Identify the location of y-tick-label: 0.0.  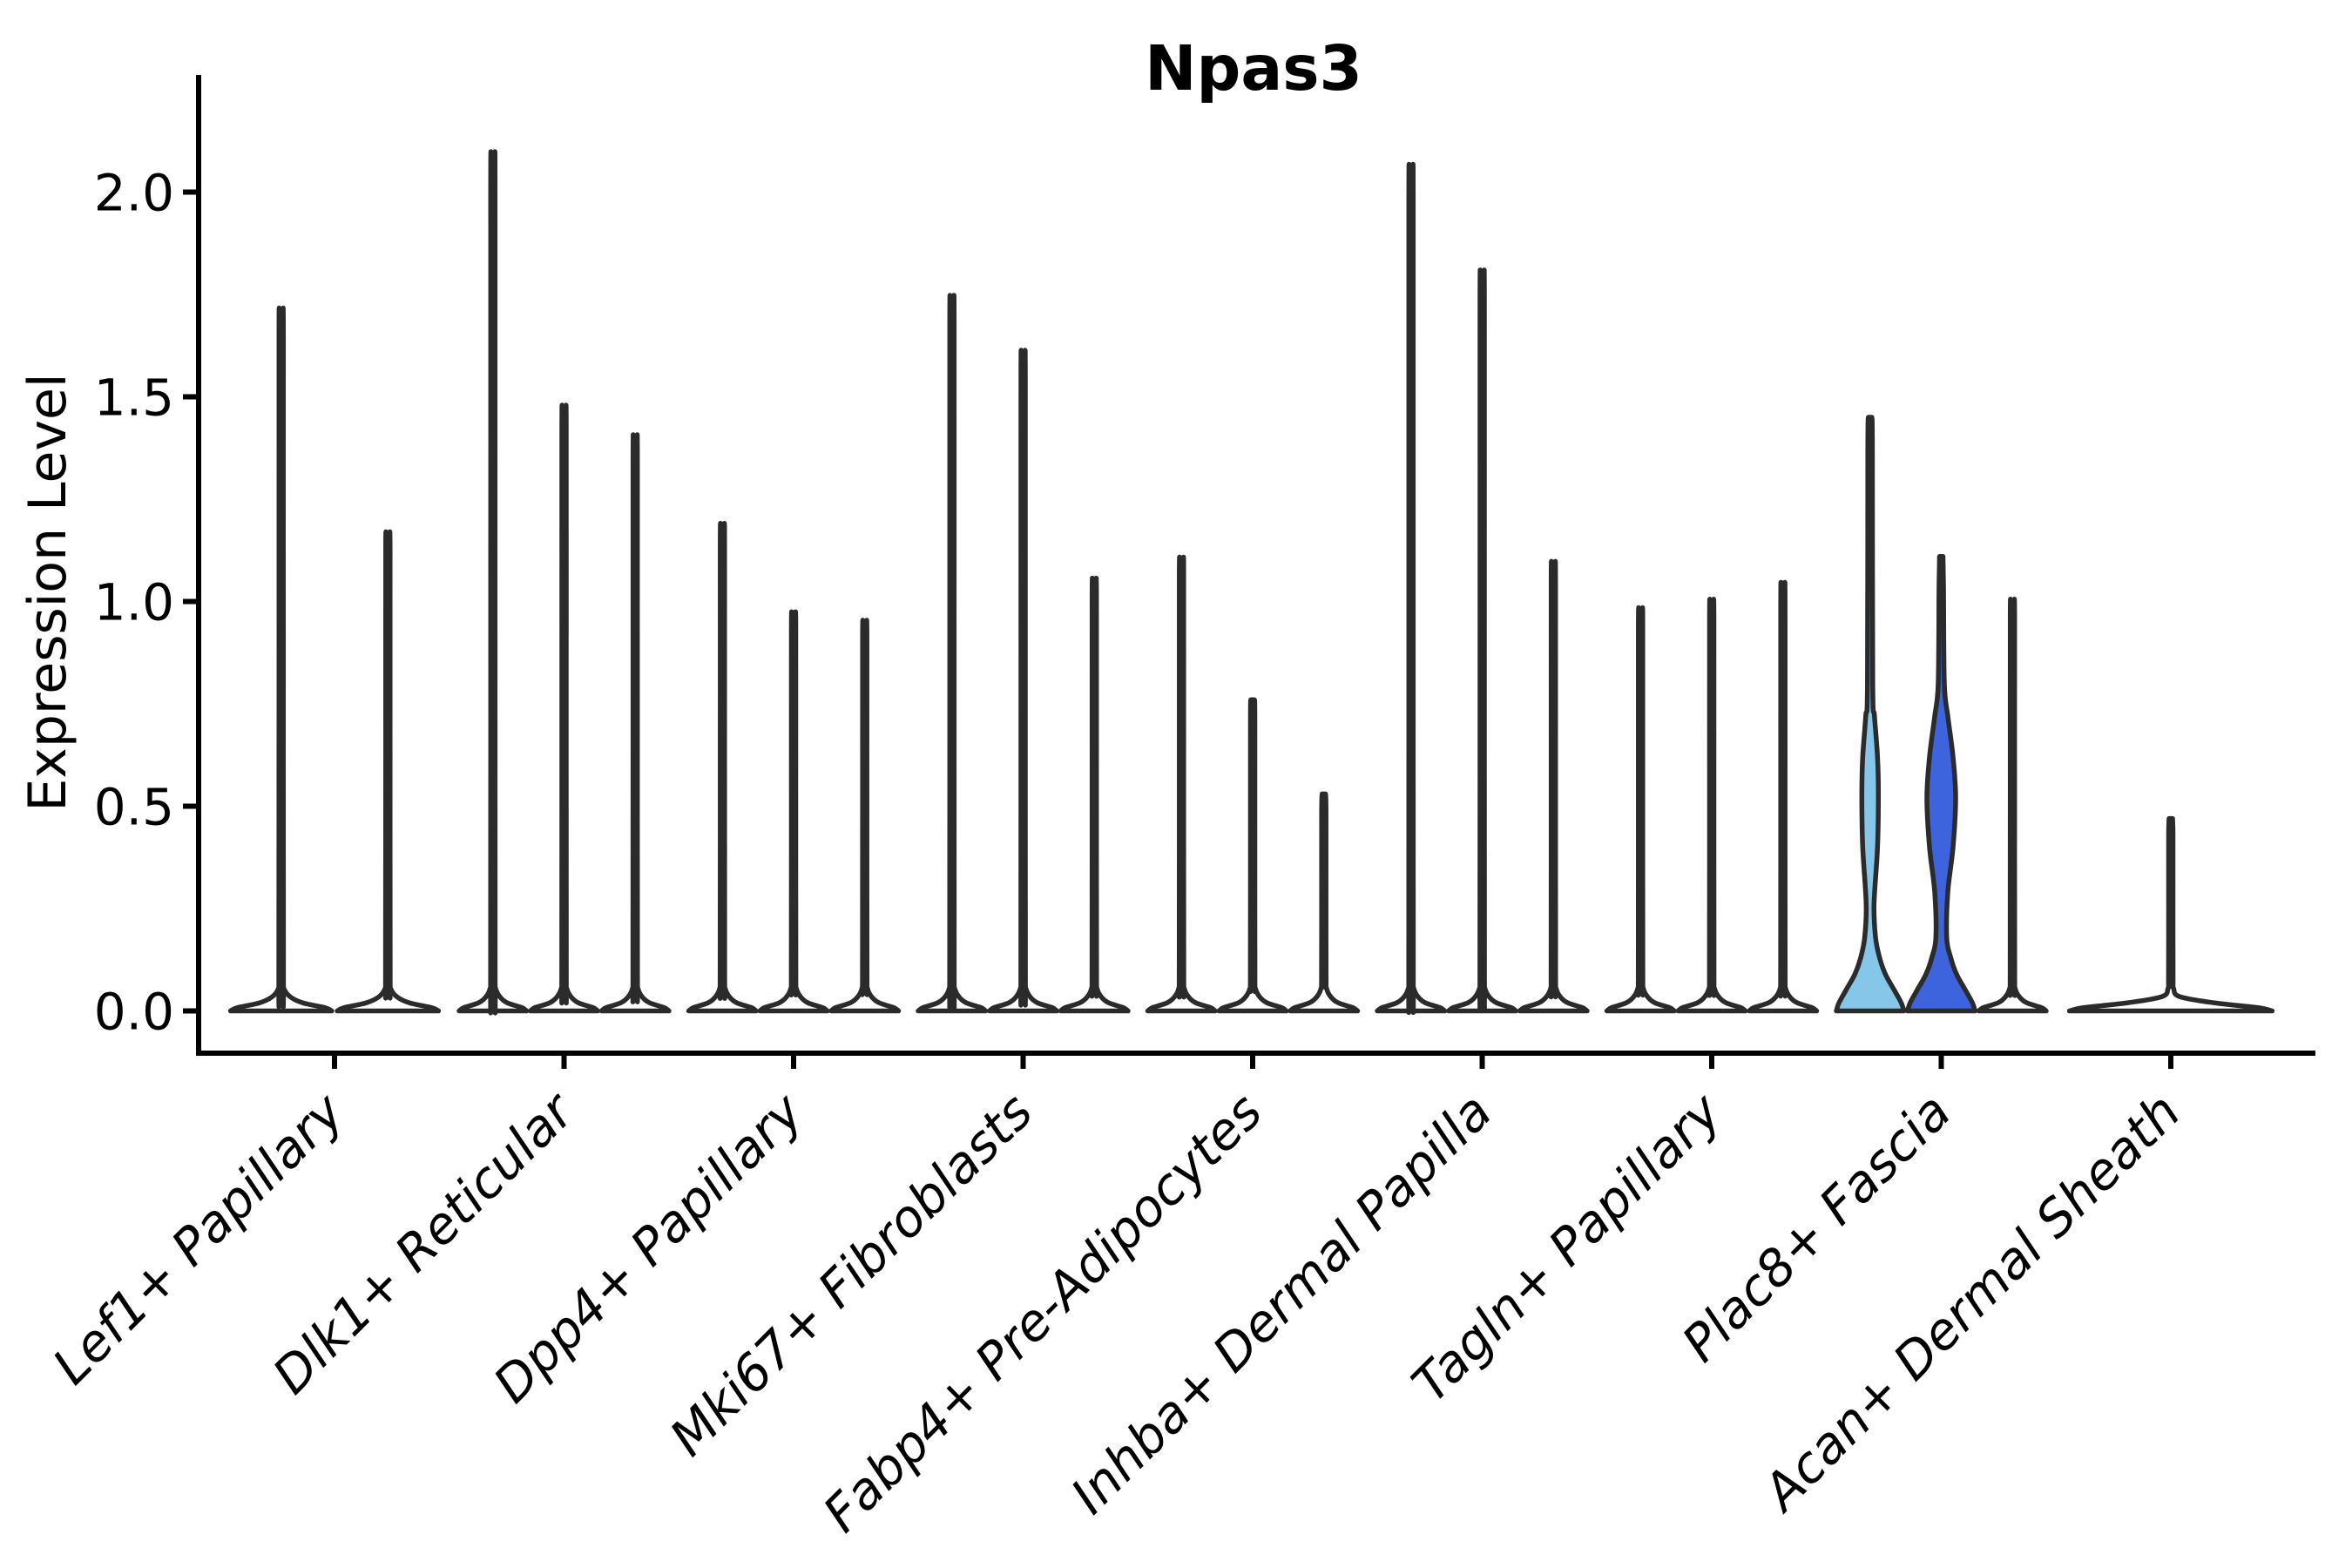
(134, 1013).